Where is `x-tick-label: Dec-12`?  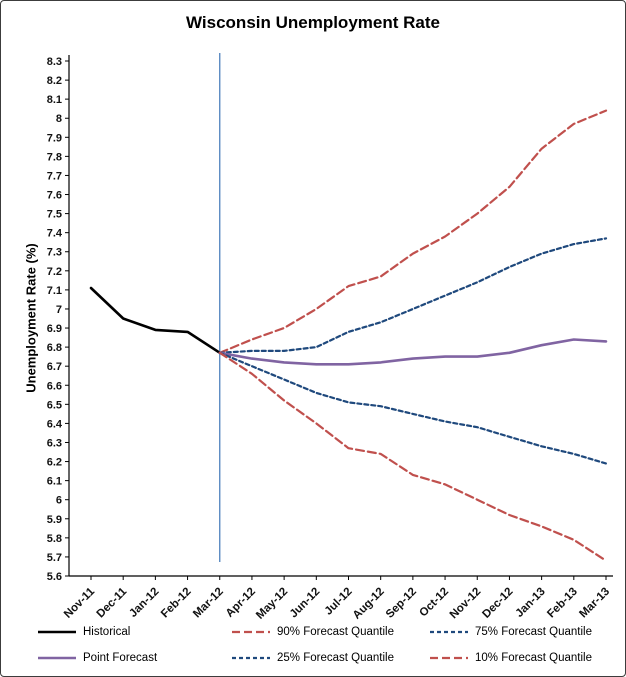 x-tick-label: Dec-12 is located at coordinates (497, 603).